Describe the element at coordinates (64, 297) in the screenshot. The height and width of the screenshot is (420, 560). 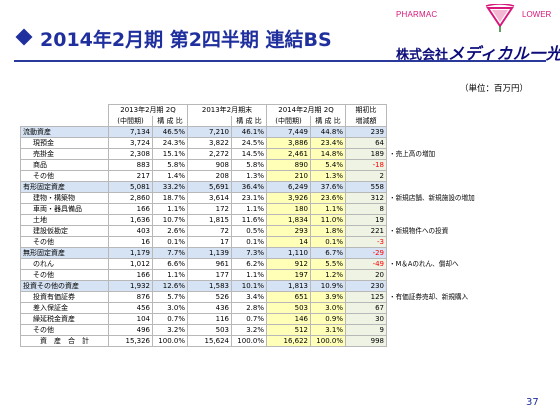
I see `row-label: 投資有価証券` at that location.